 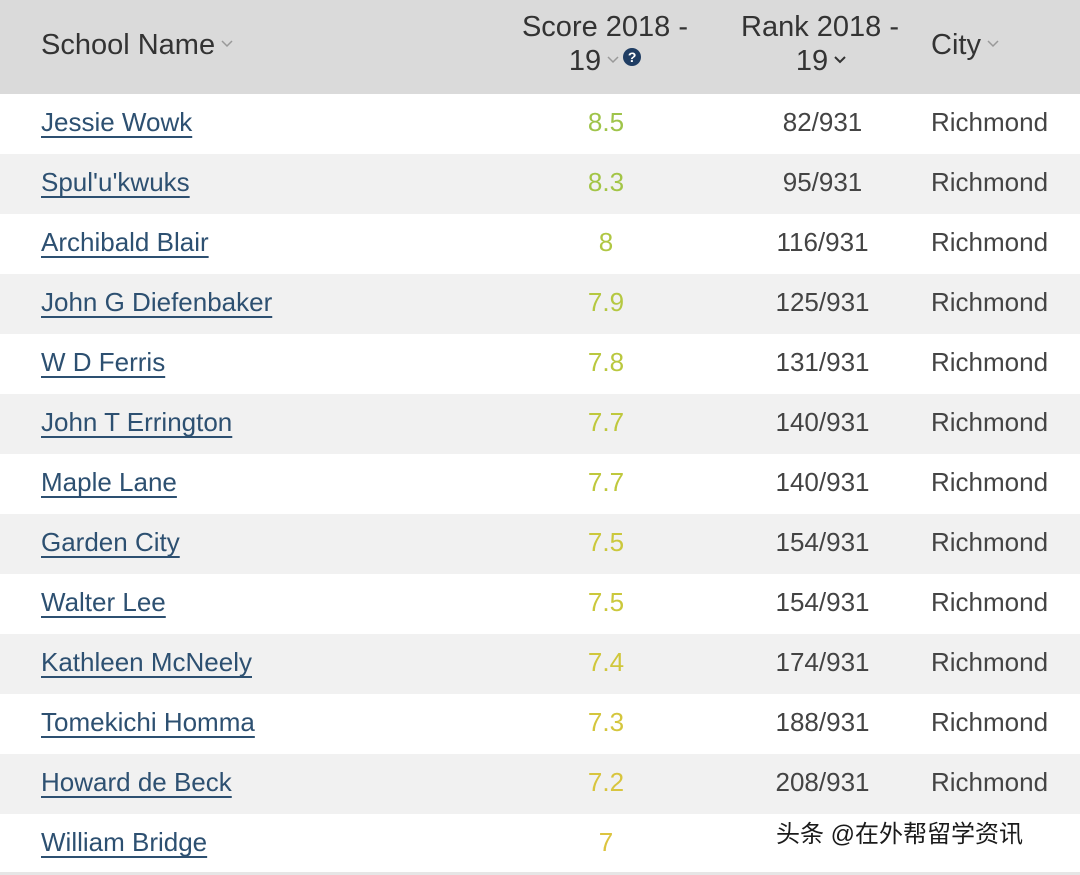 I want to click on school-name-link: Garden City, so click(x=110, y=542).